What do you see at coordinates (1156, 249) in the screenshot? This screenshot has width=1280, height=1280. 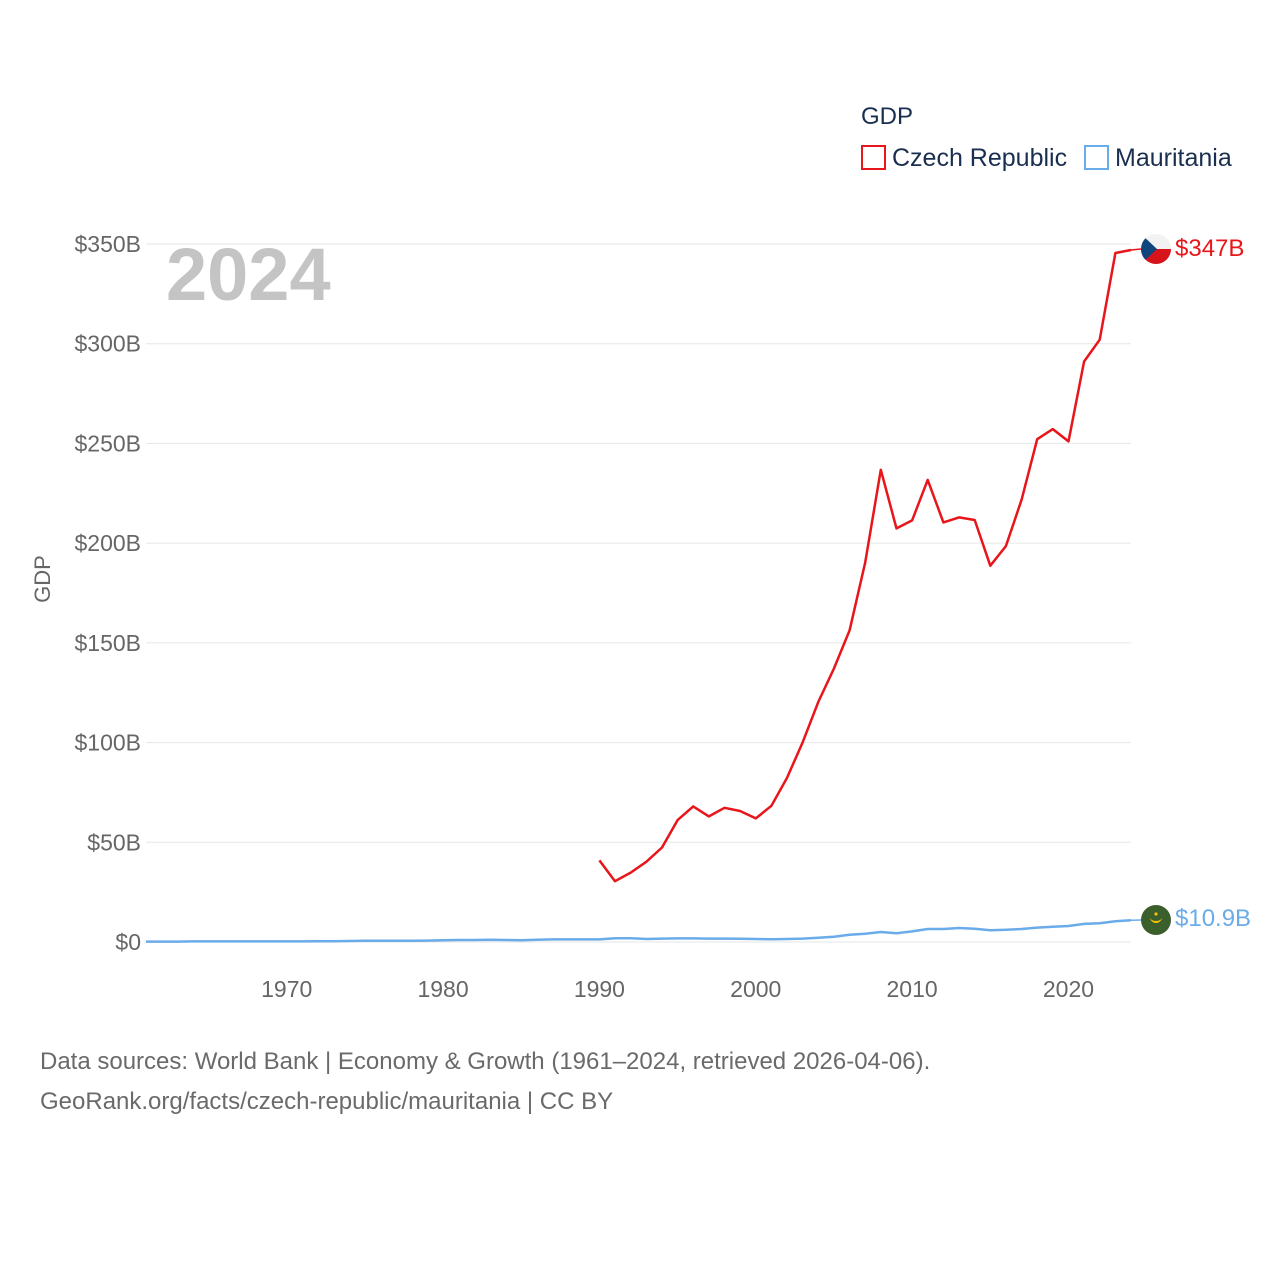 I see `czech-flag-icon` at bounding box center [1156, 249].